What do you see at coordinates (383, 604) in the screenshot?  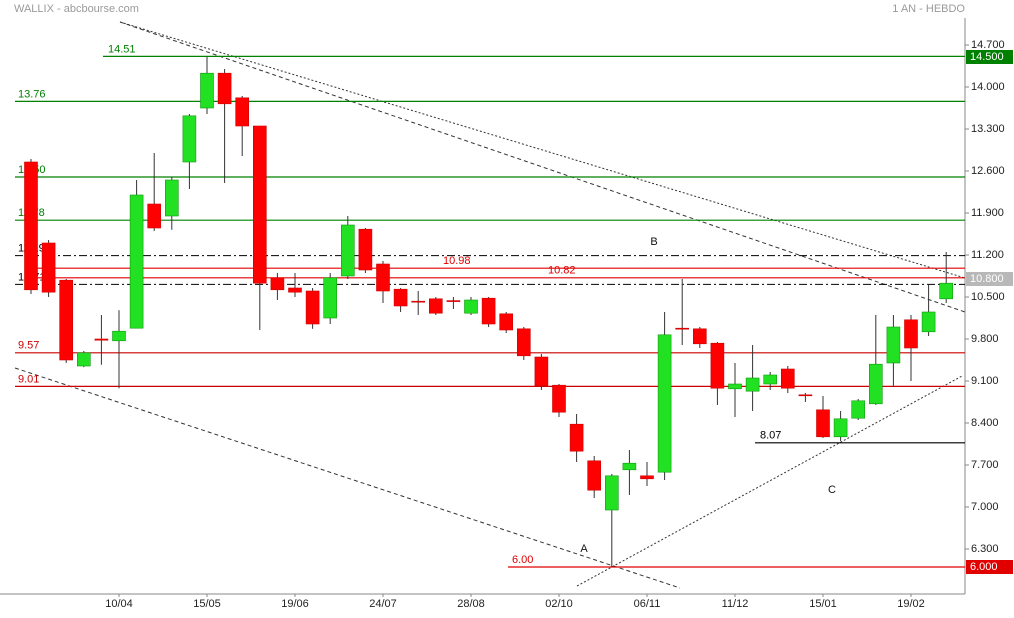 I see `x-tick-label: 24/07` at bounding box center [383, 604].